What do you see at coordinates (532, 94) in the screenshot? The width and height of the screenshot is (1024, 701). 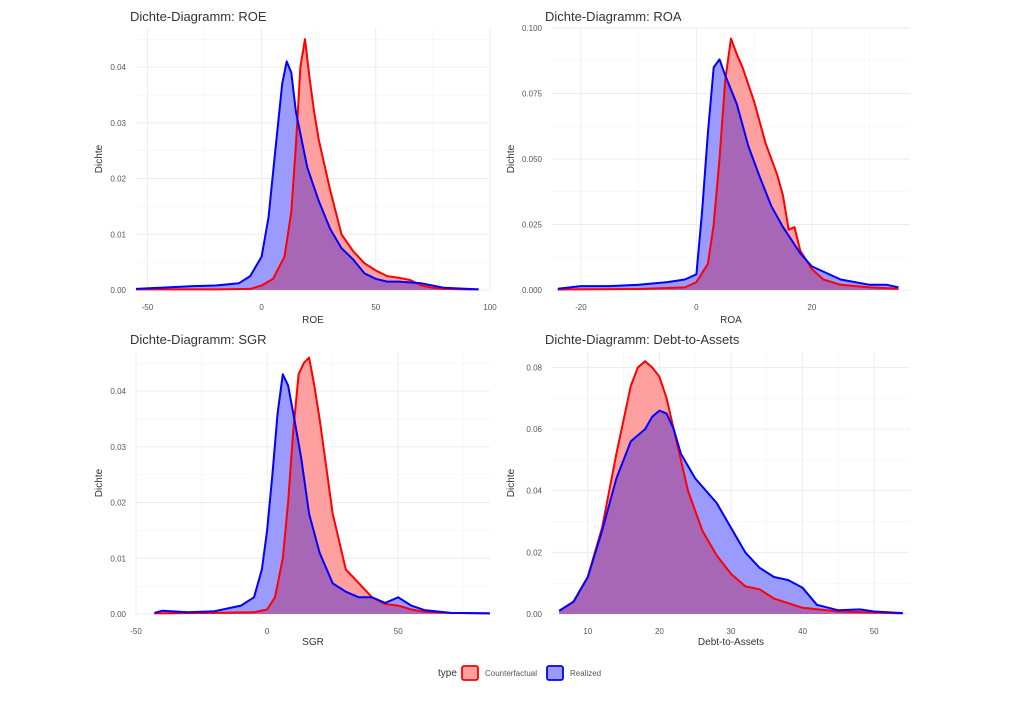 I see `y-tick-label: 0.075` at bounding box center [532, 94].